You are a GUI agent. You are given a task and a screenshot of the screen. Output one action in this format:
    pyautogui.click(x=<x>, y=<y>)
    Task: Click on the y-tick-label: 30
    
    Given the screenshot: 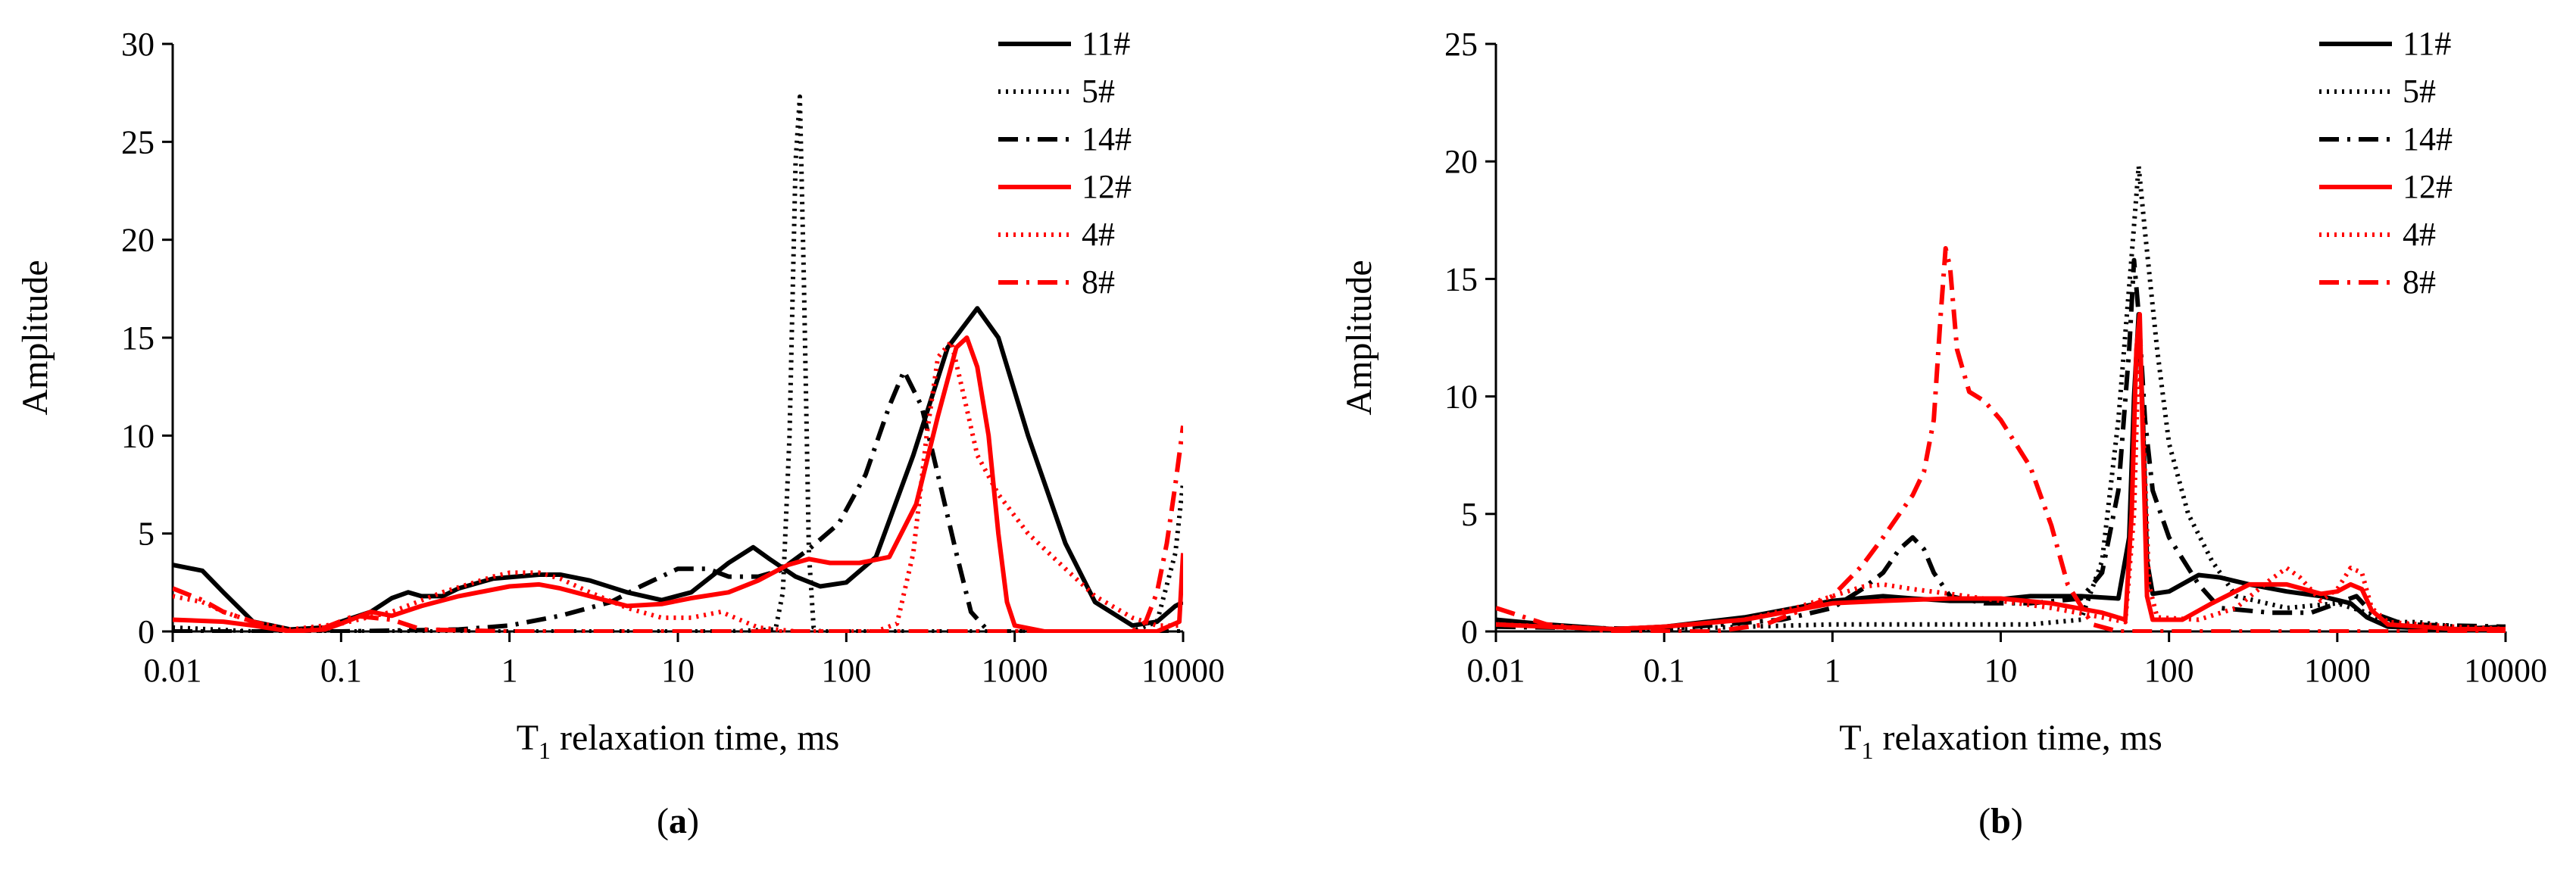 What is the action you would take?
    pyautogui.click(x=138, y=44)
    